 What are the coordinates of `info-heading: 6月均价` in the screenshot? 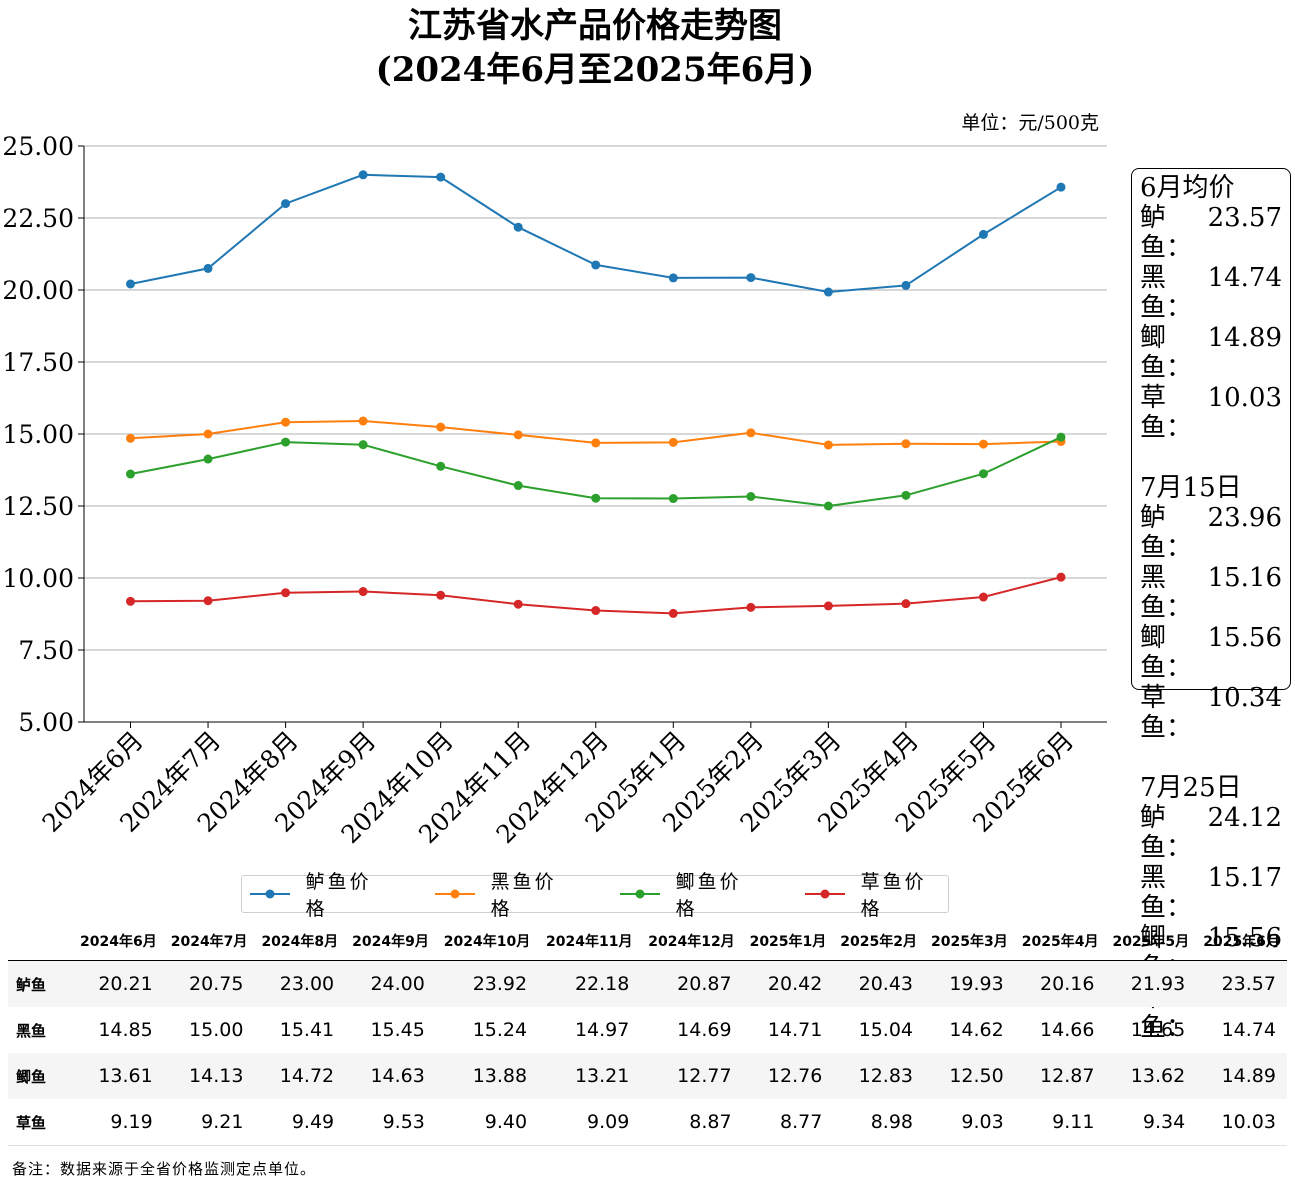 It's located at (1187, 188).